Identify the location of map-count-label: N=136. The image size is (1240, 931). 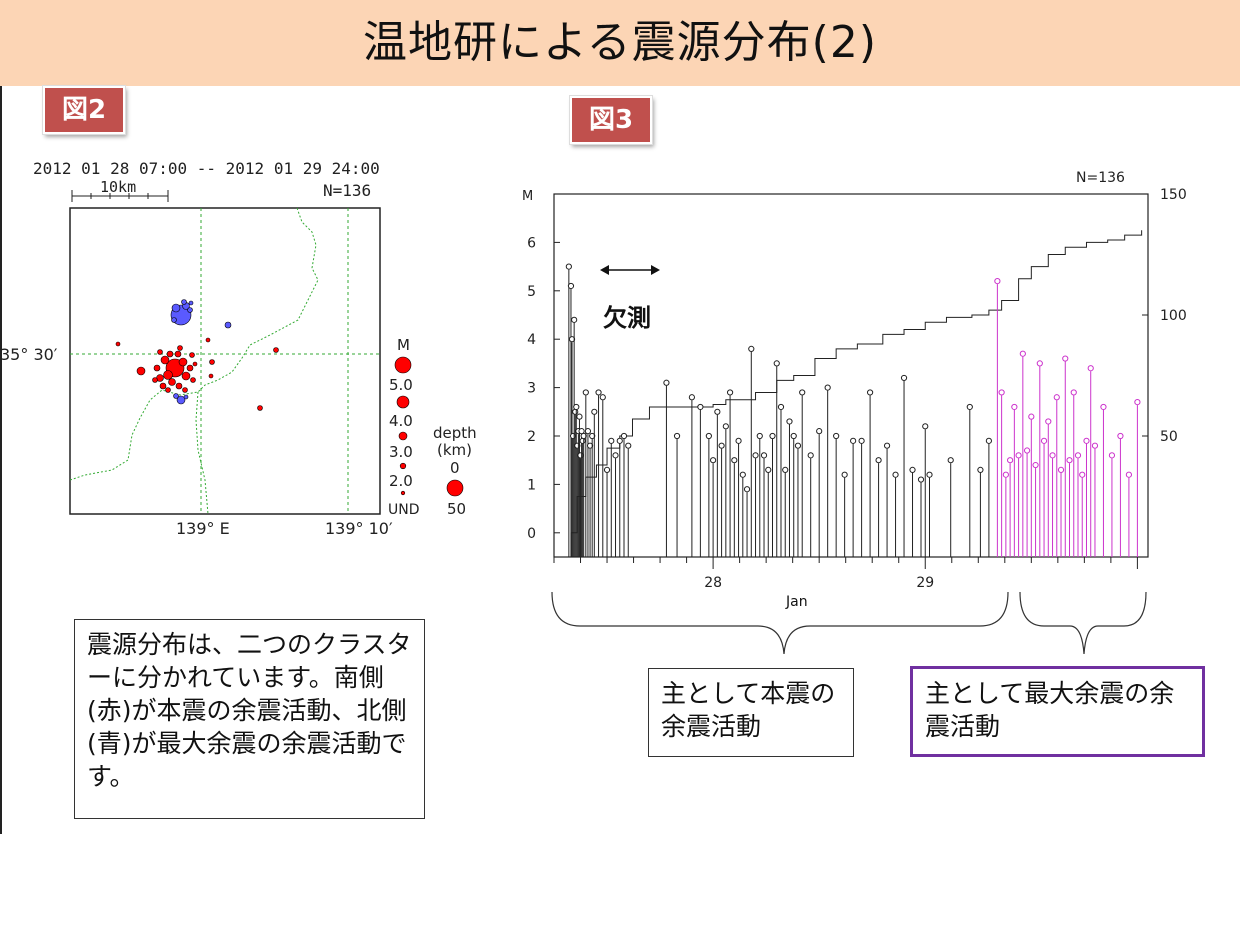
(347, 190).